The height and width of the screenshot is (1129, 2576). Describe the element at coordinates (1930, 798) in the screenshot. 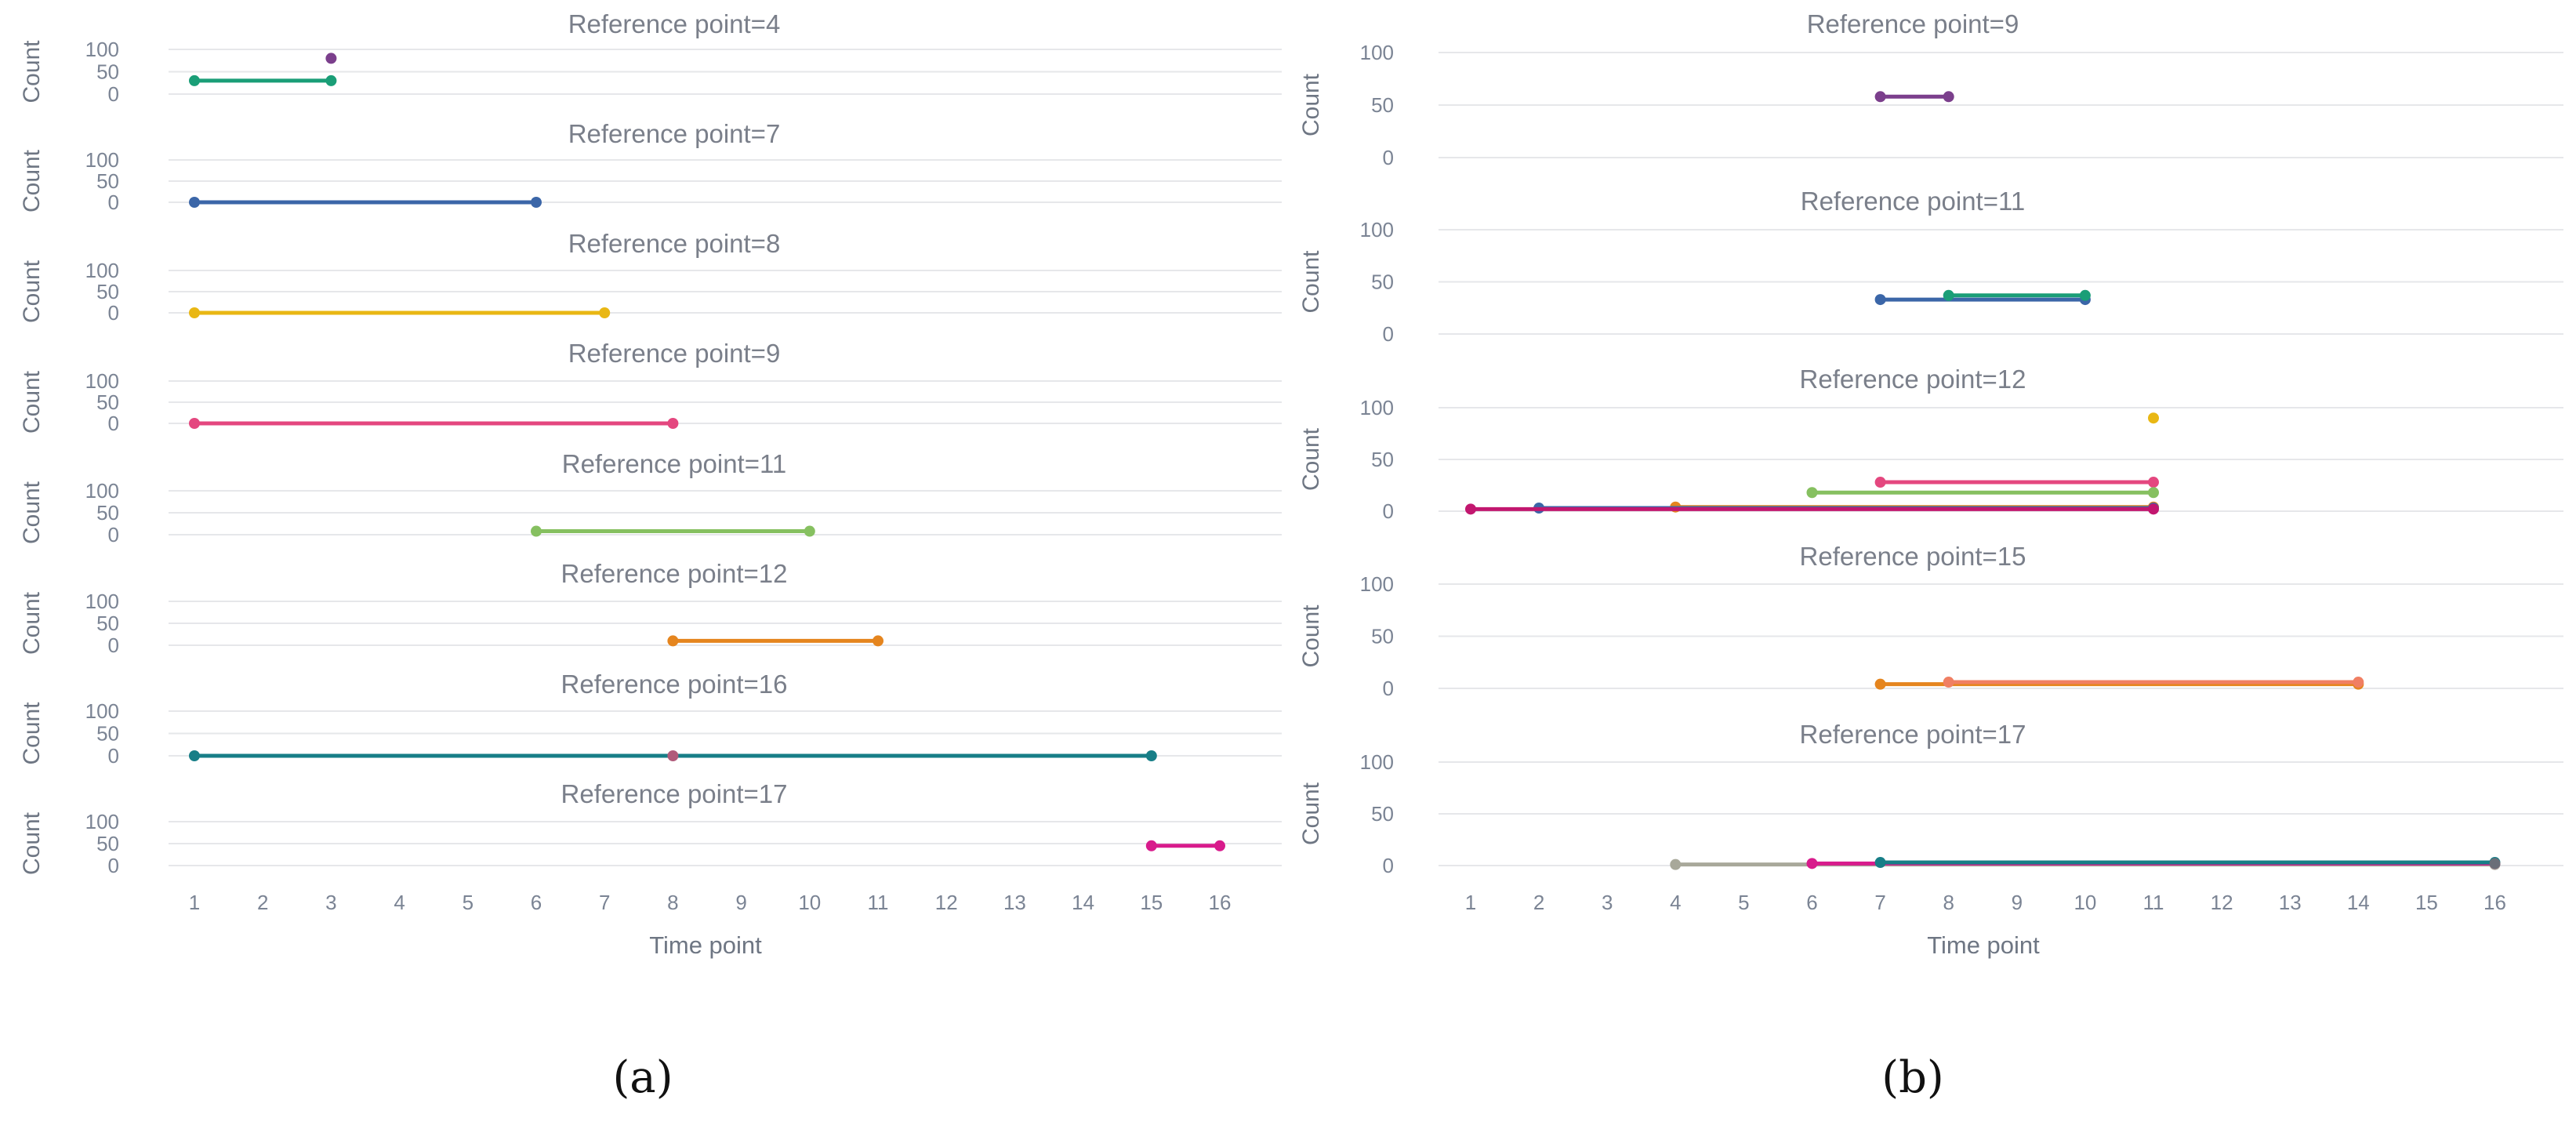

I see `panel-5: 0 50 100 Count Reference point=17` at that location.